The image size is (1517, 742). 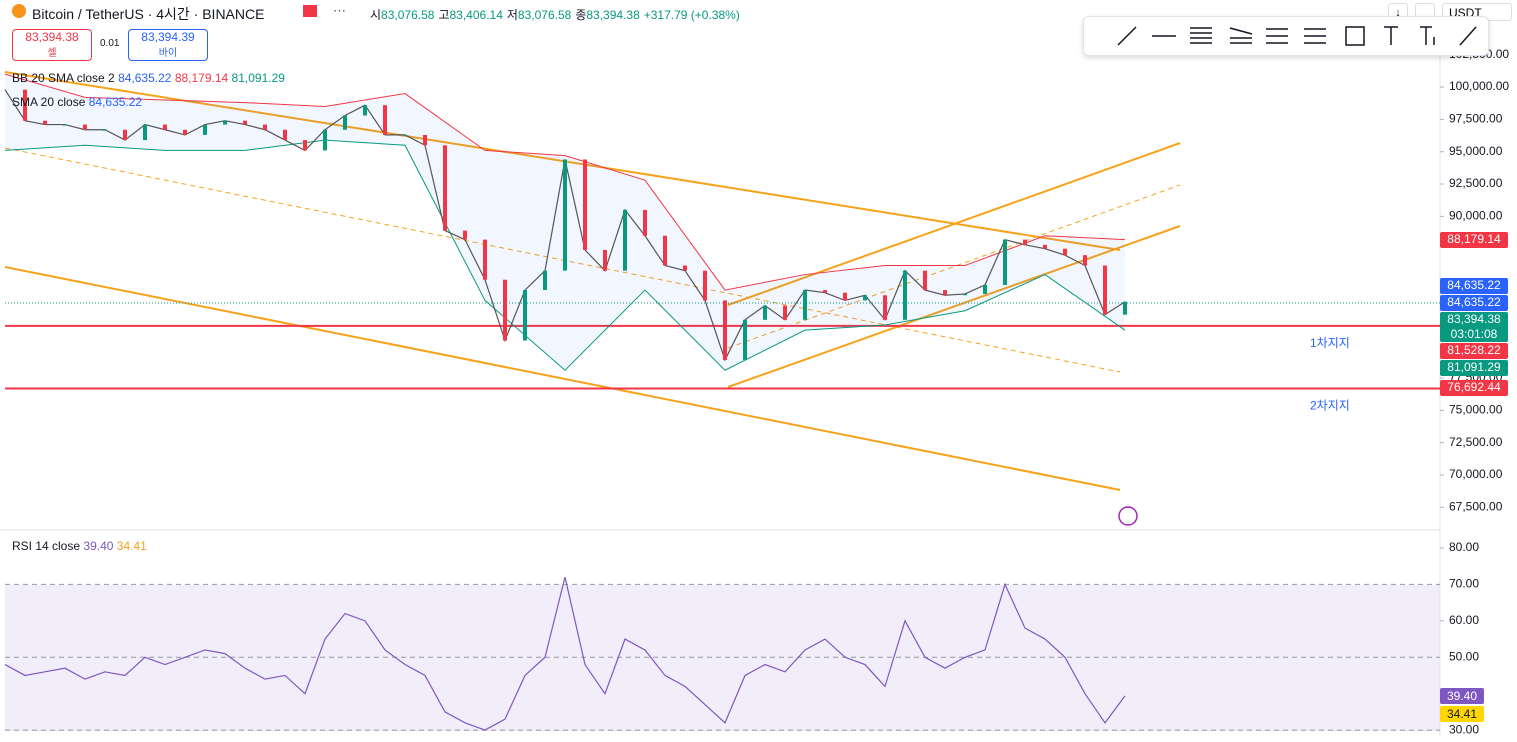 What do you see at coordinates (476, 15) in the screenshot?
I see `ohlc-value: 83,406.14` at bounding box center [476, 15].